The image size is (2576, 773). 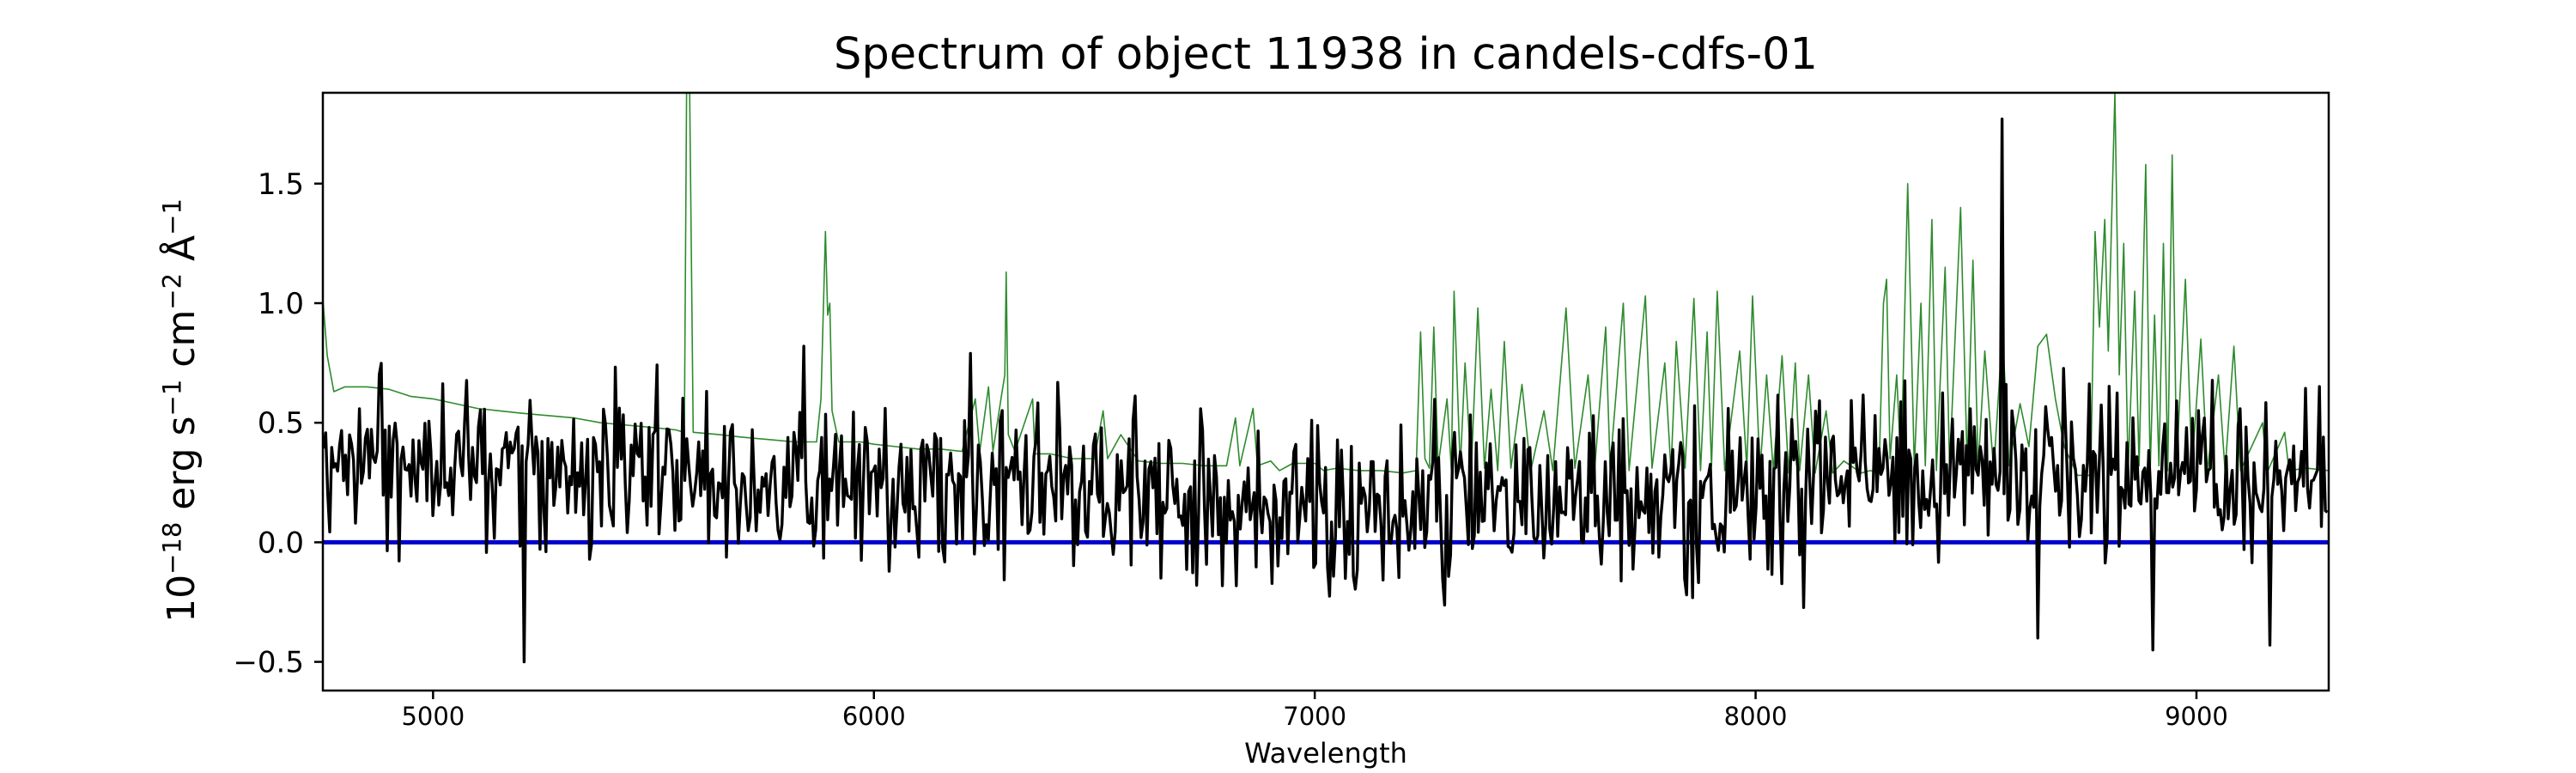 What do you see at coordinates (281, 543) in the screenshot?
I see `y-tick-label: 0.0` at bounding box center [281, 543].